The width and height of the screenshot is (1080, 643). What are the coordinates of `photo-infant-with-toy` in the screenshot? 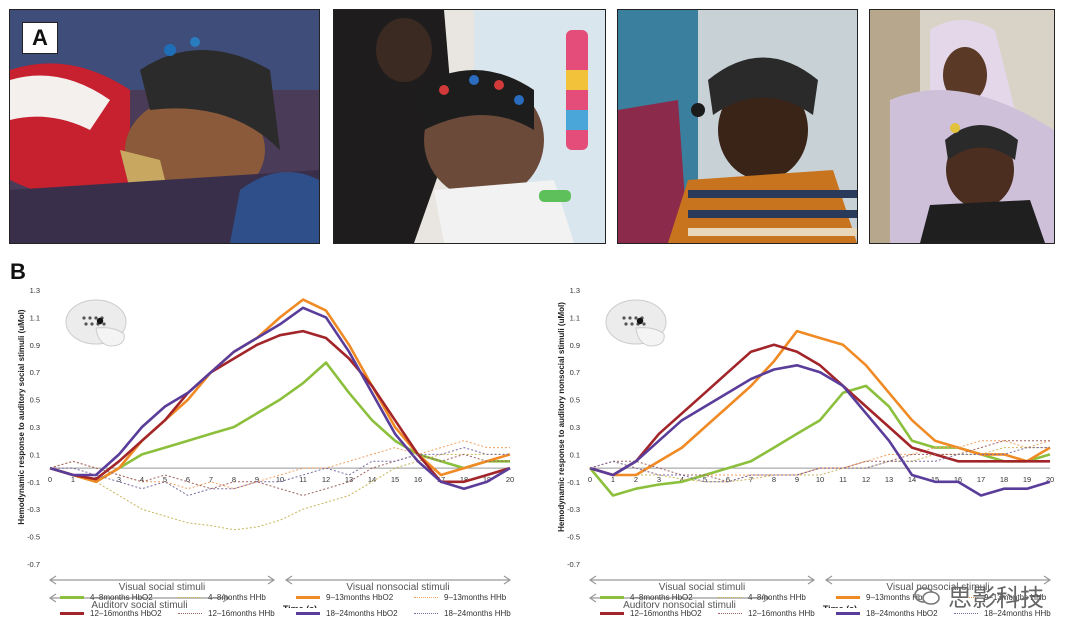 It's located at (469, 126).